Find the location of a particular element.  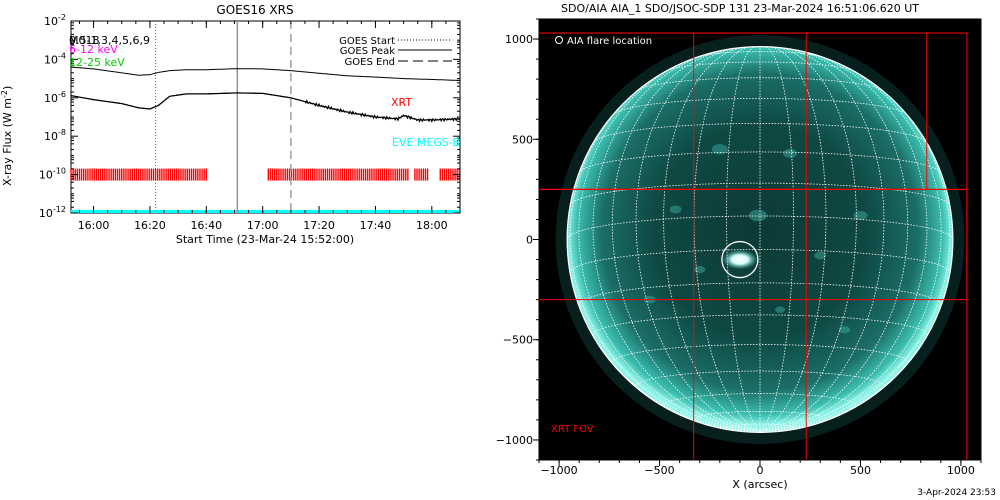

aia-x-tick-label: 1000 is located at coordinates (961, 470).